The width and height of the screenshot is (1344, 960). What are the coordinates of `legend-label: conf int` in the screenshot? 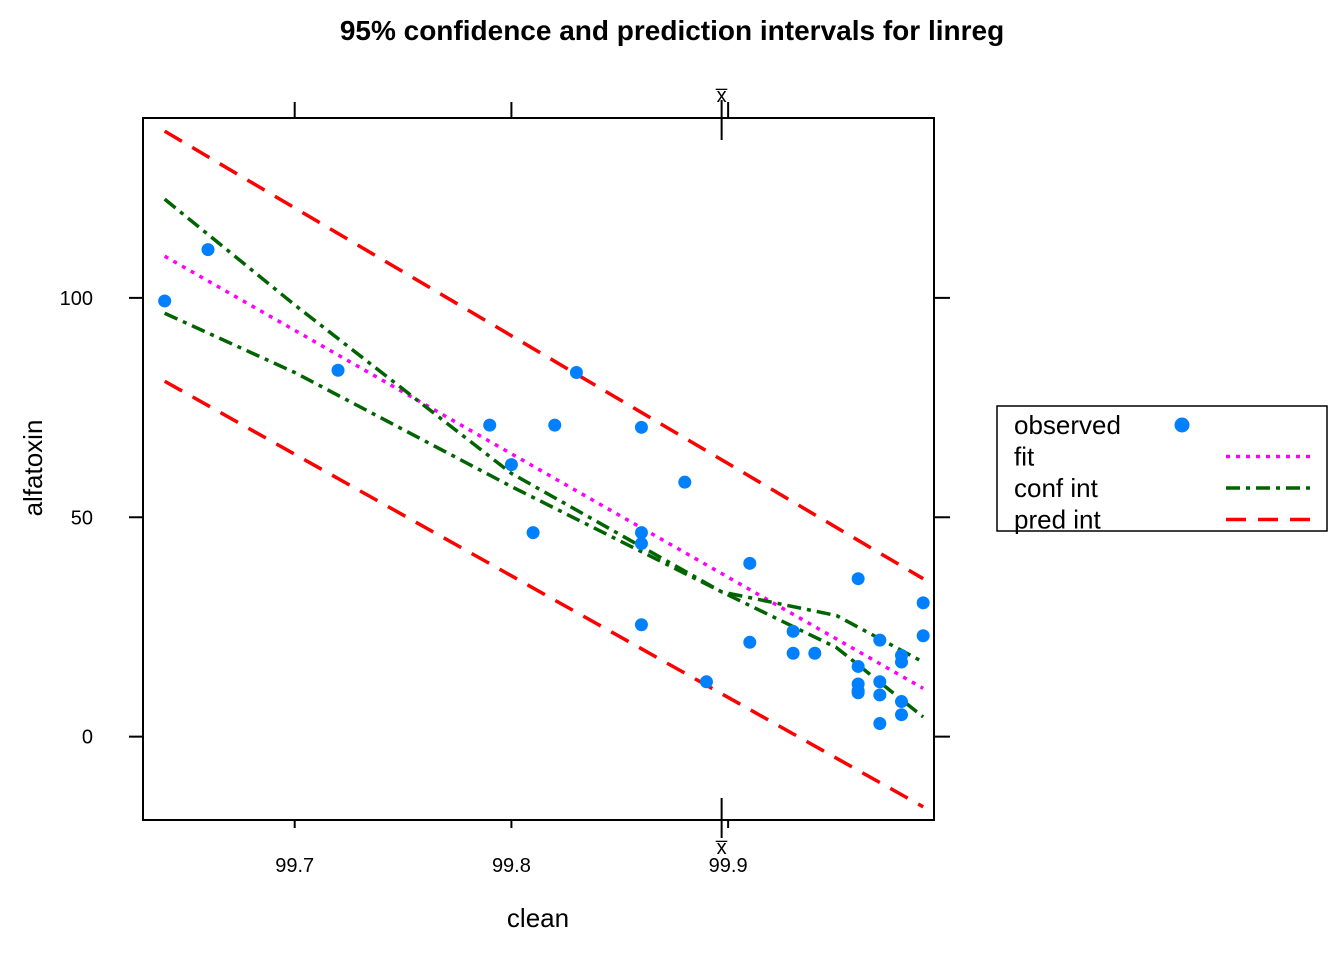 It's located at (1056, 488).